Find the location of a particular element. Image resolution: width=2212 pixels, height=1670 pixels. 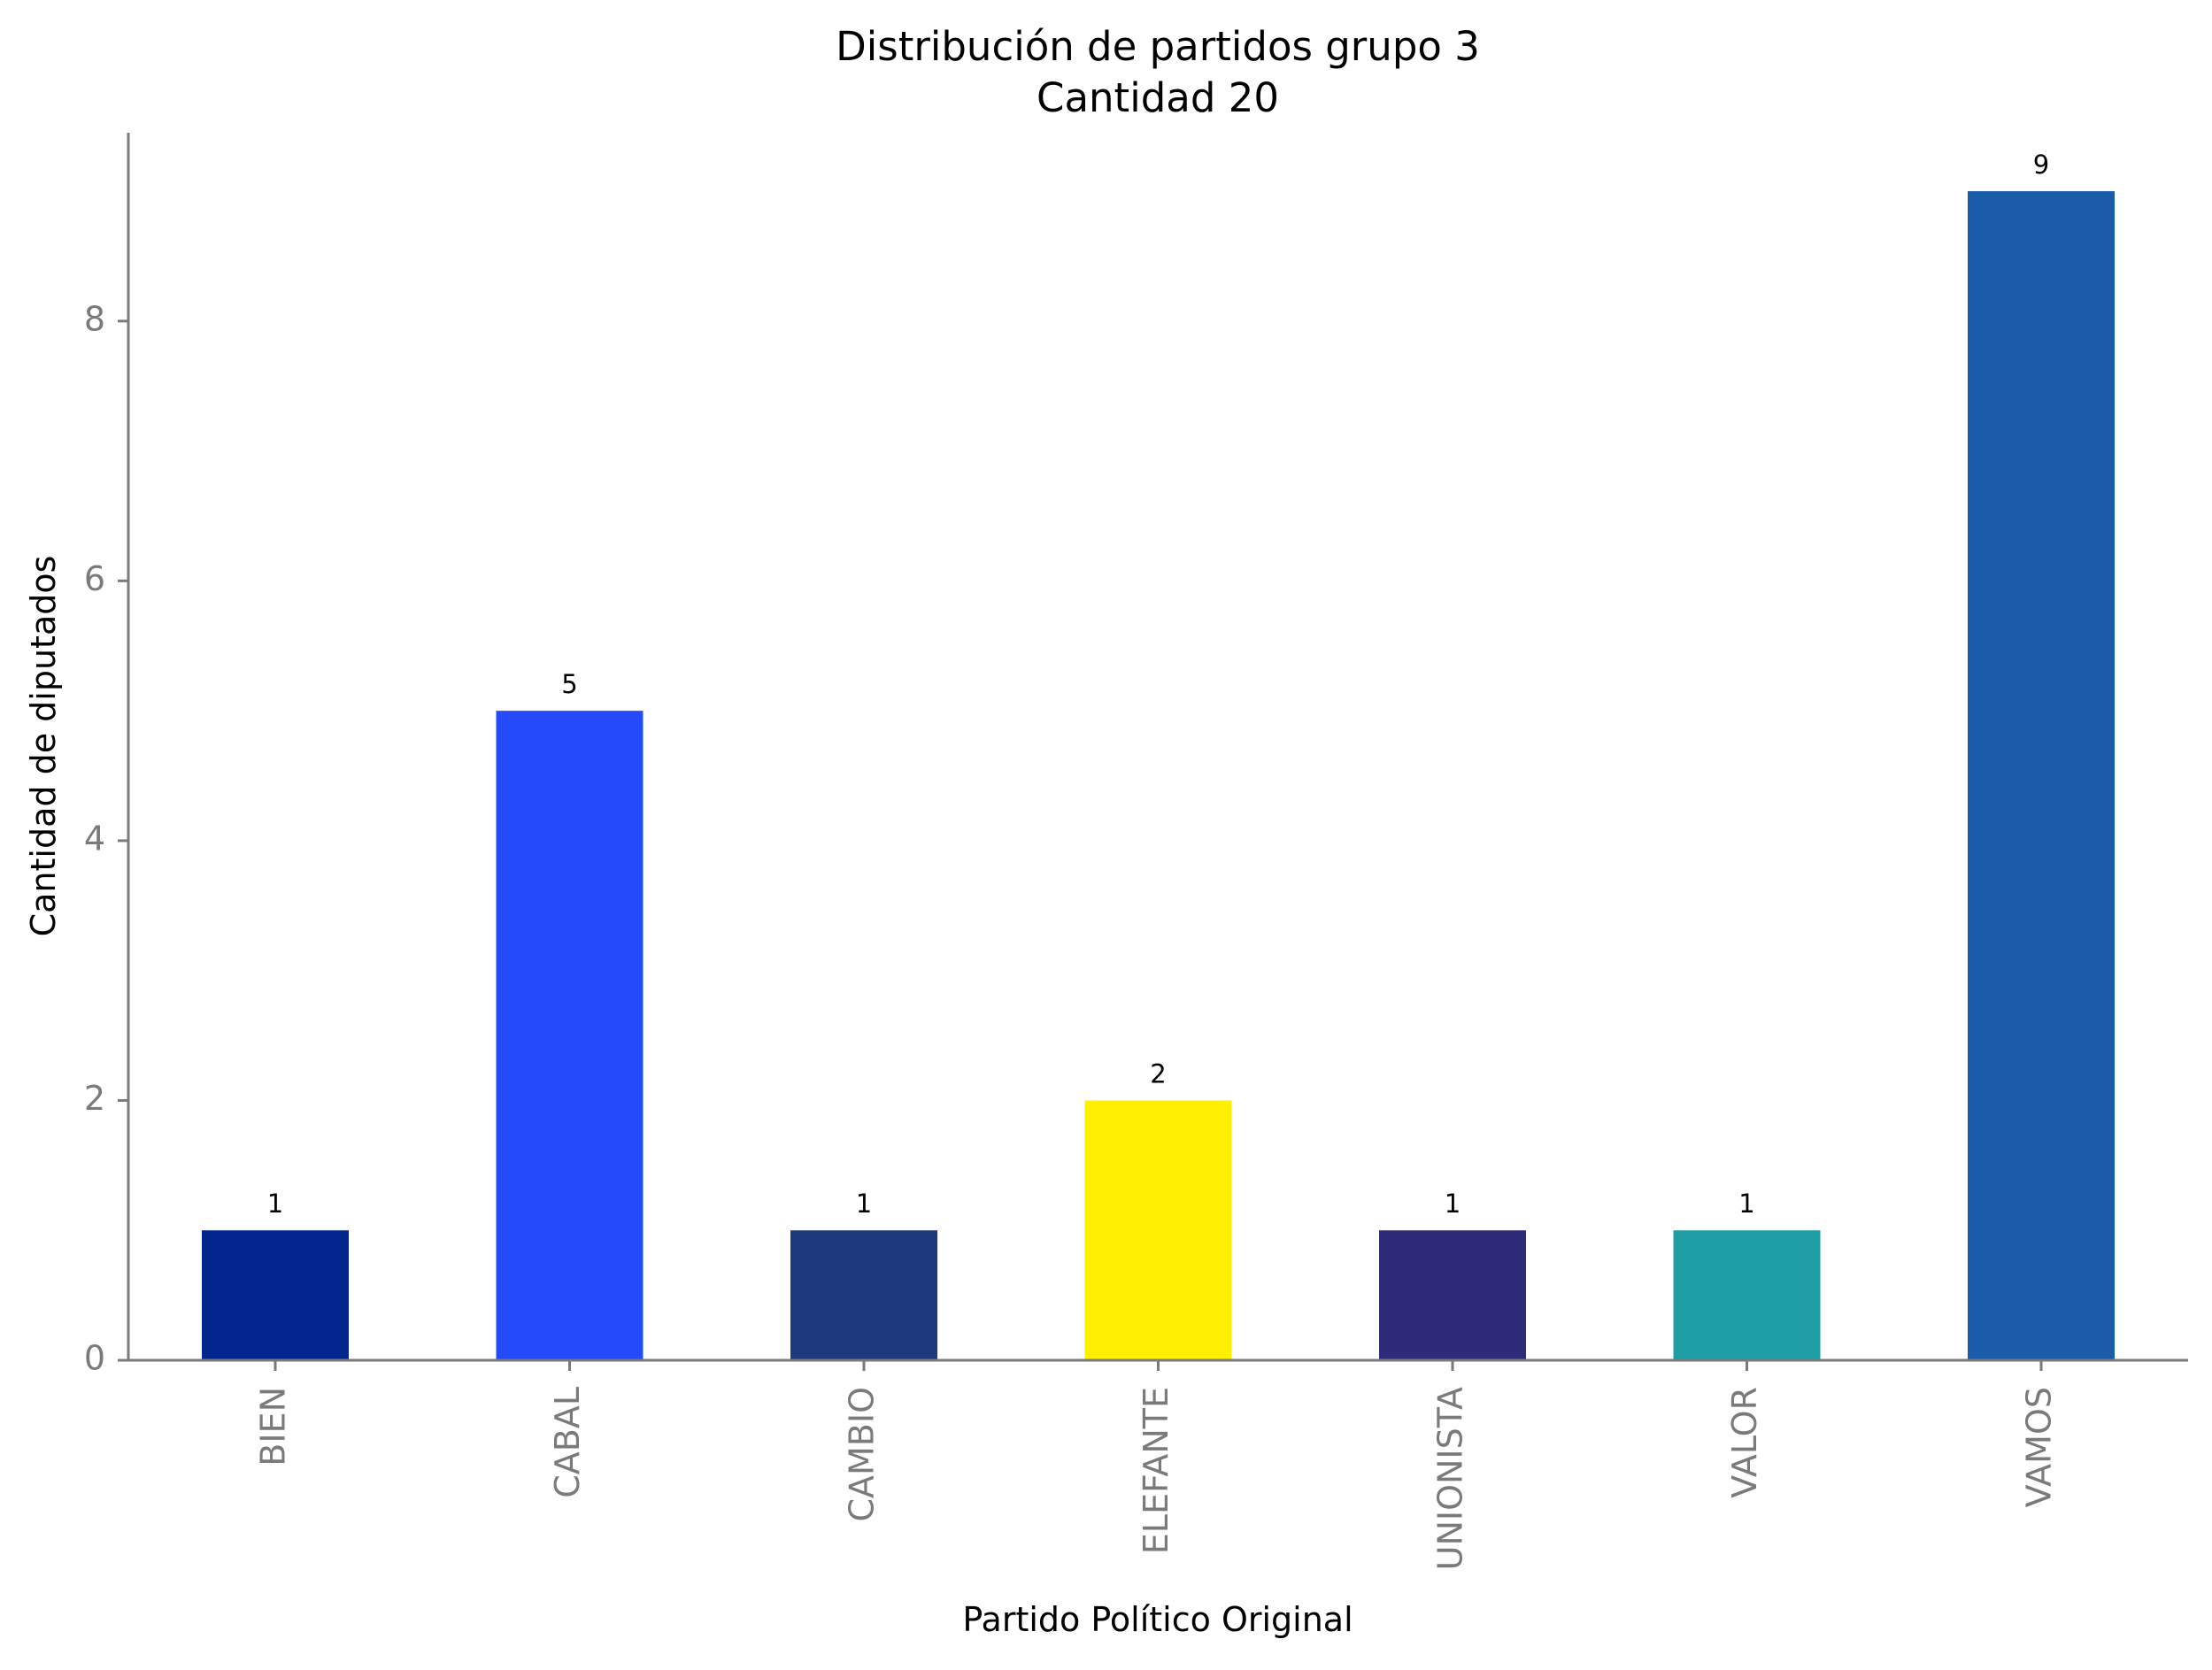

bar-vamos is located at coordinates (2041, 776).